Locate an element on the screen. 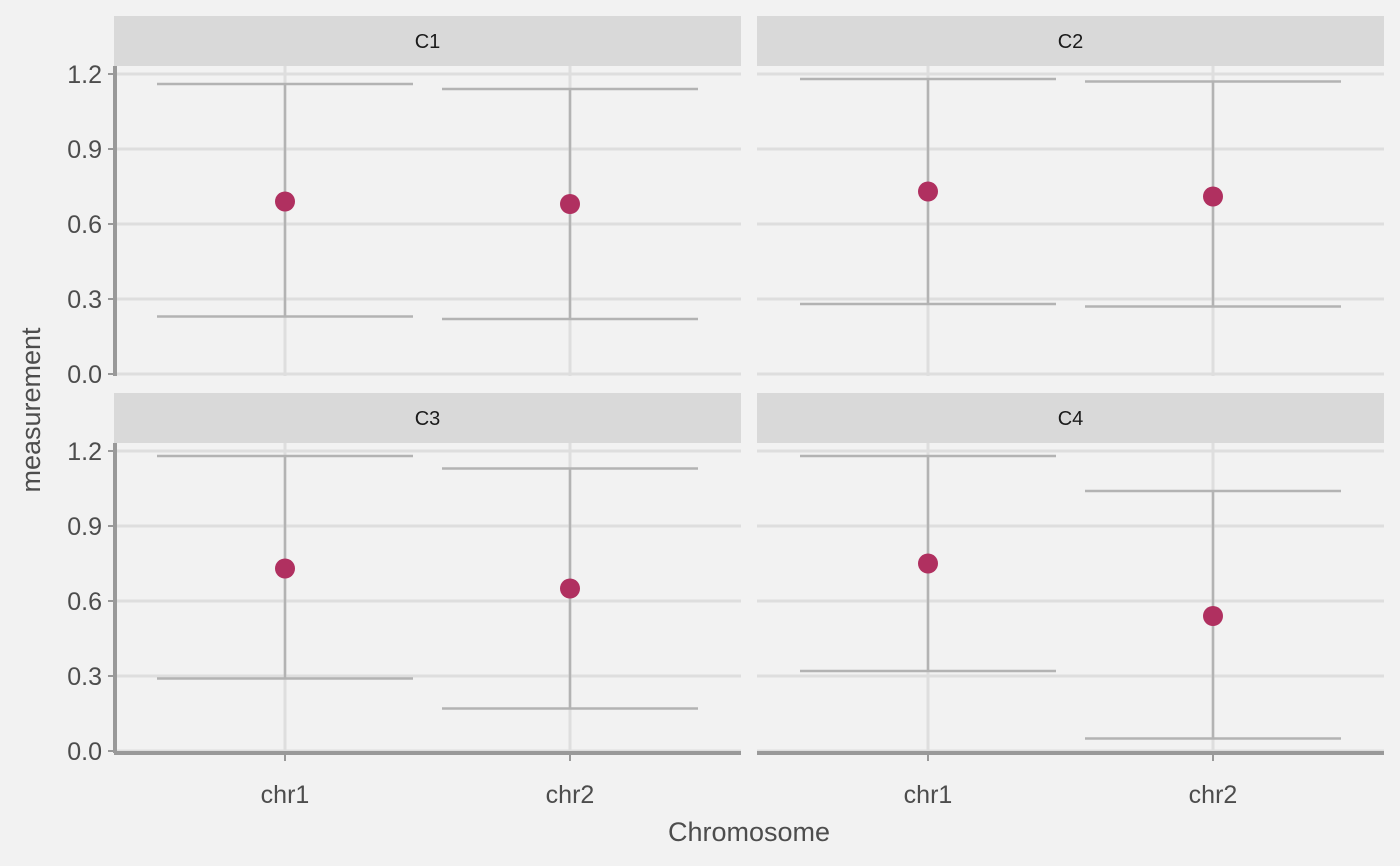 Image resolution: width=1400 pixels, height=866 pixels. facet-strip-label: C2 is located at coordinates (1071, 42).